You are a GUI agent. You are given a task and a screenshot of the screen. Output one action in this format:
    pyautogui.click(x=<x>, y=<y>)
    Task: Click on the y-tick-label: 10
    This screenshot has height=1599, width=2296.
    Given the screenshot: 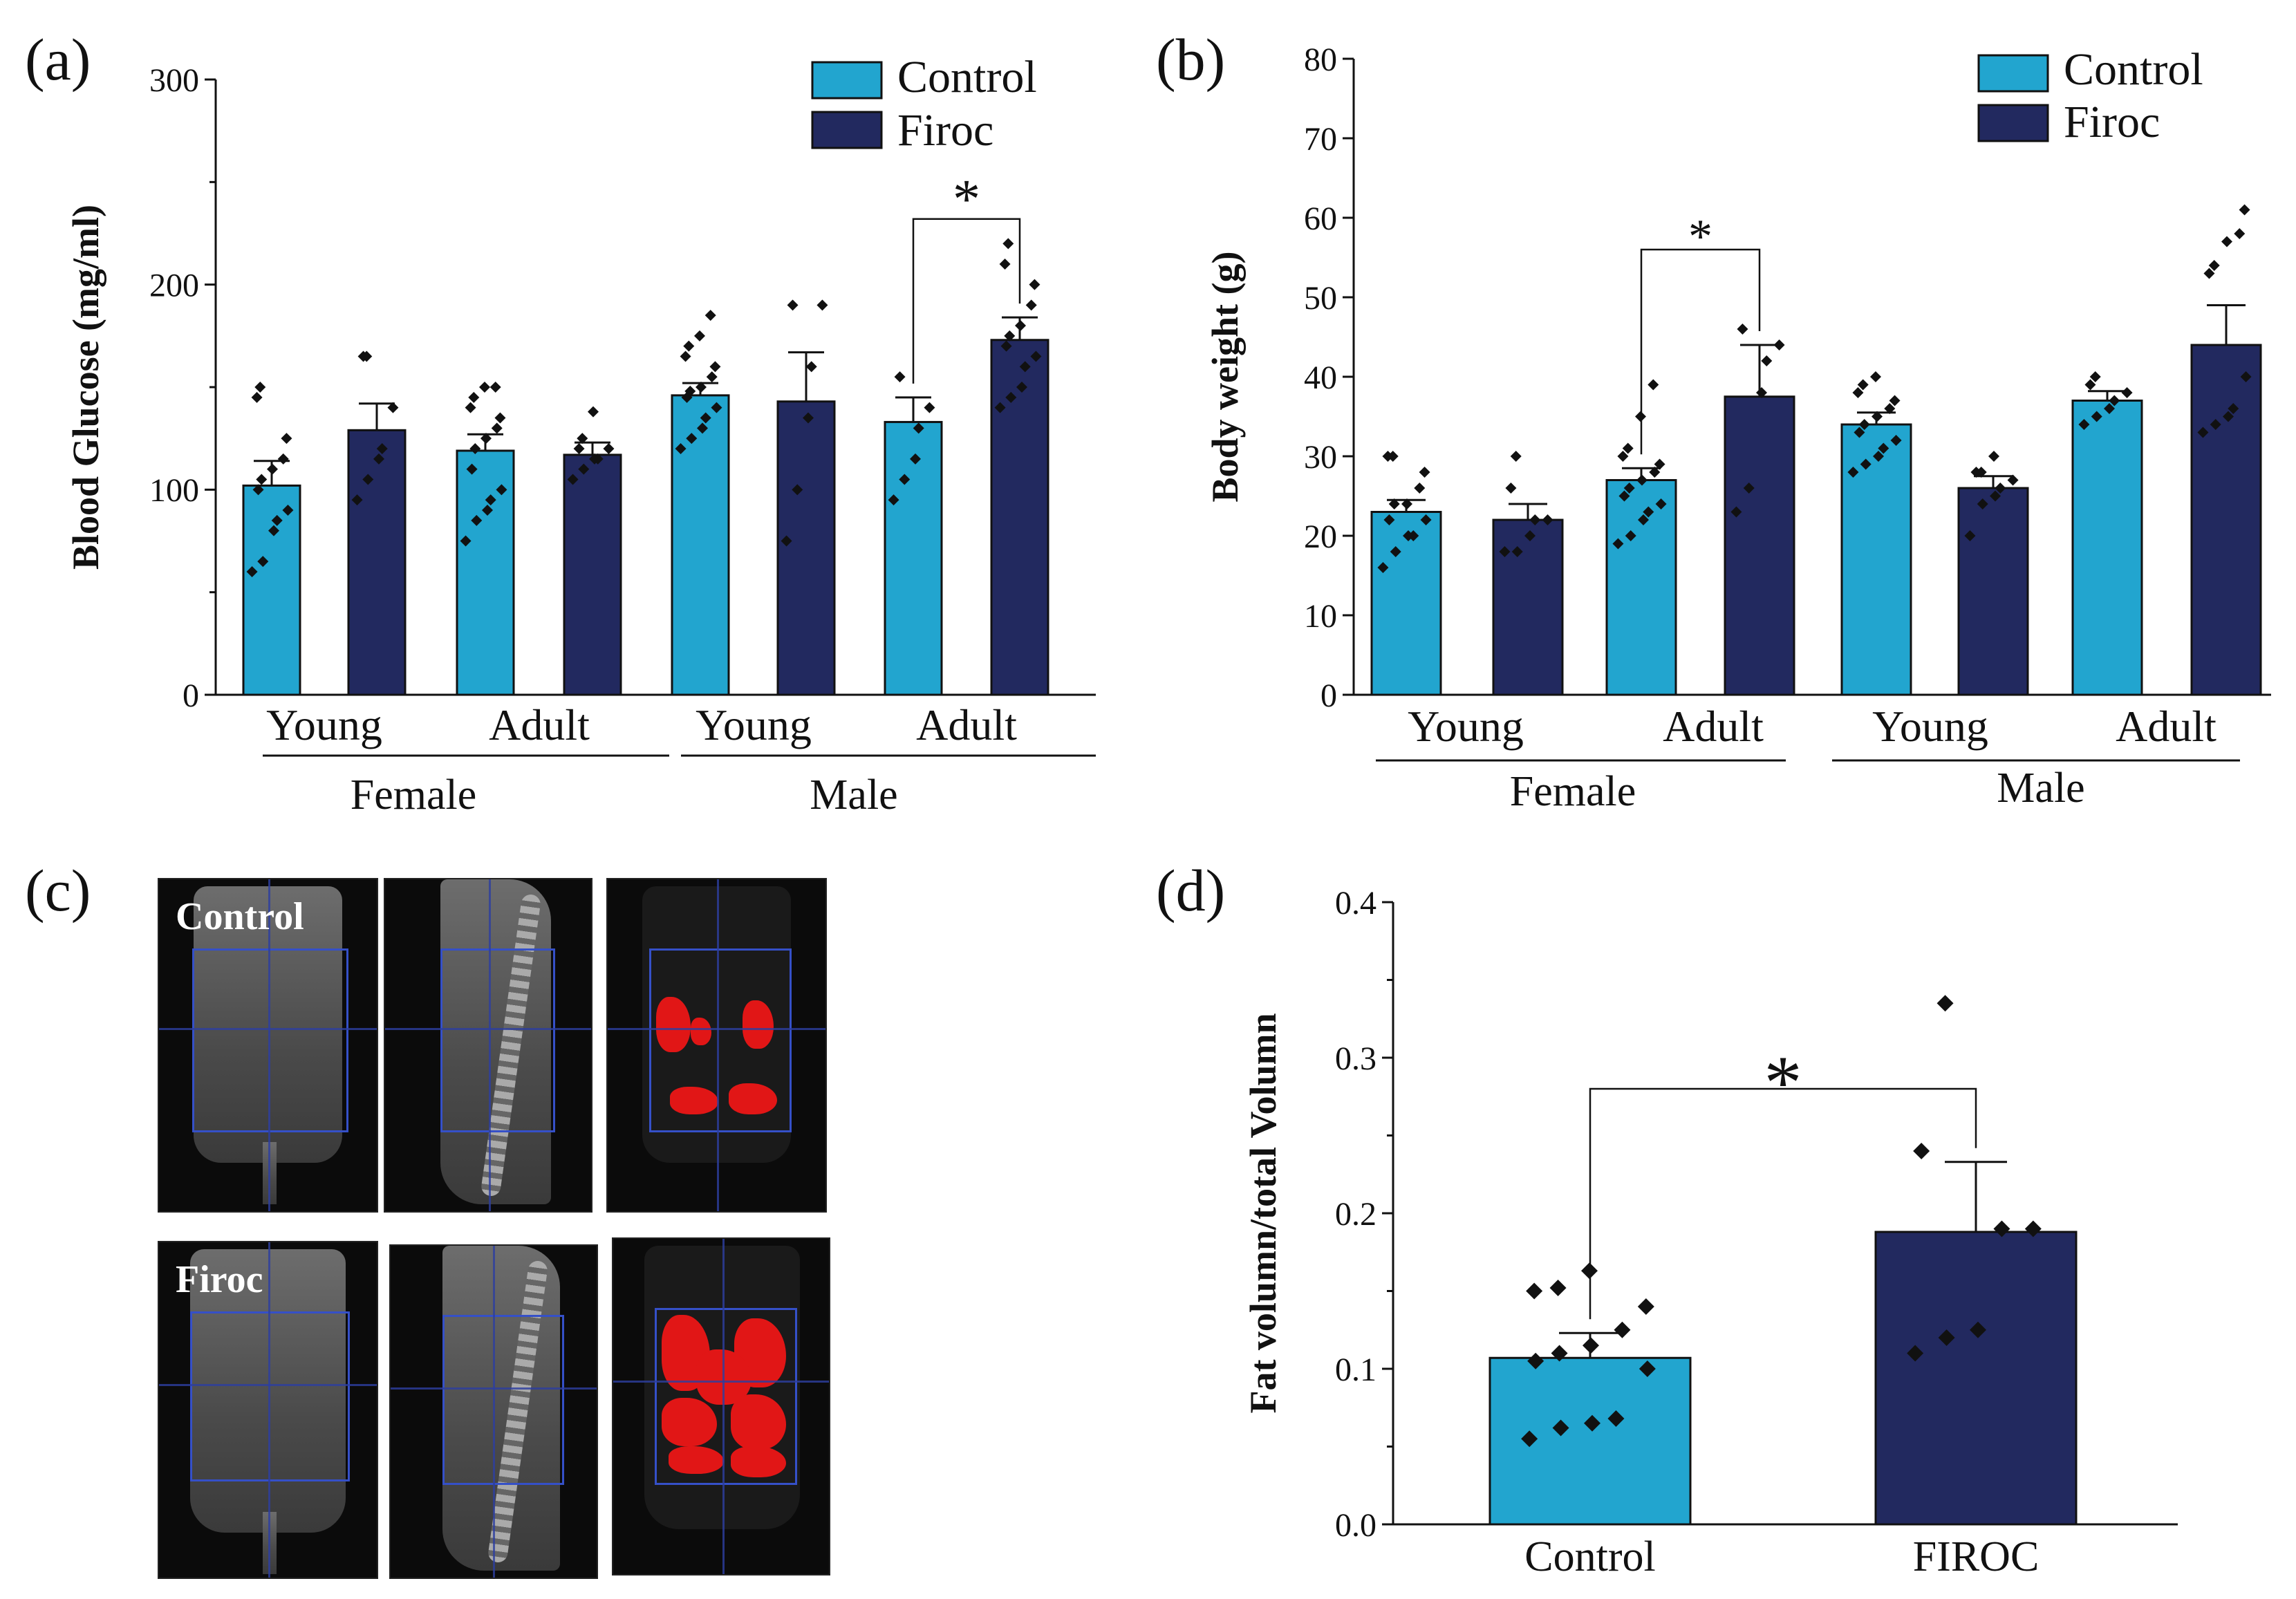 What is the action you would take?
    pyautogui.click(x=1320, y=616)
    